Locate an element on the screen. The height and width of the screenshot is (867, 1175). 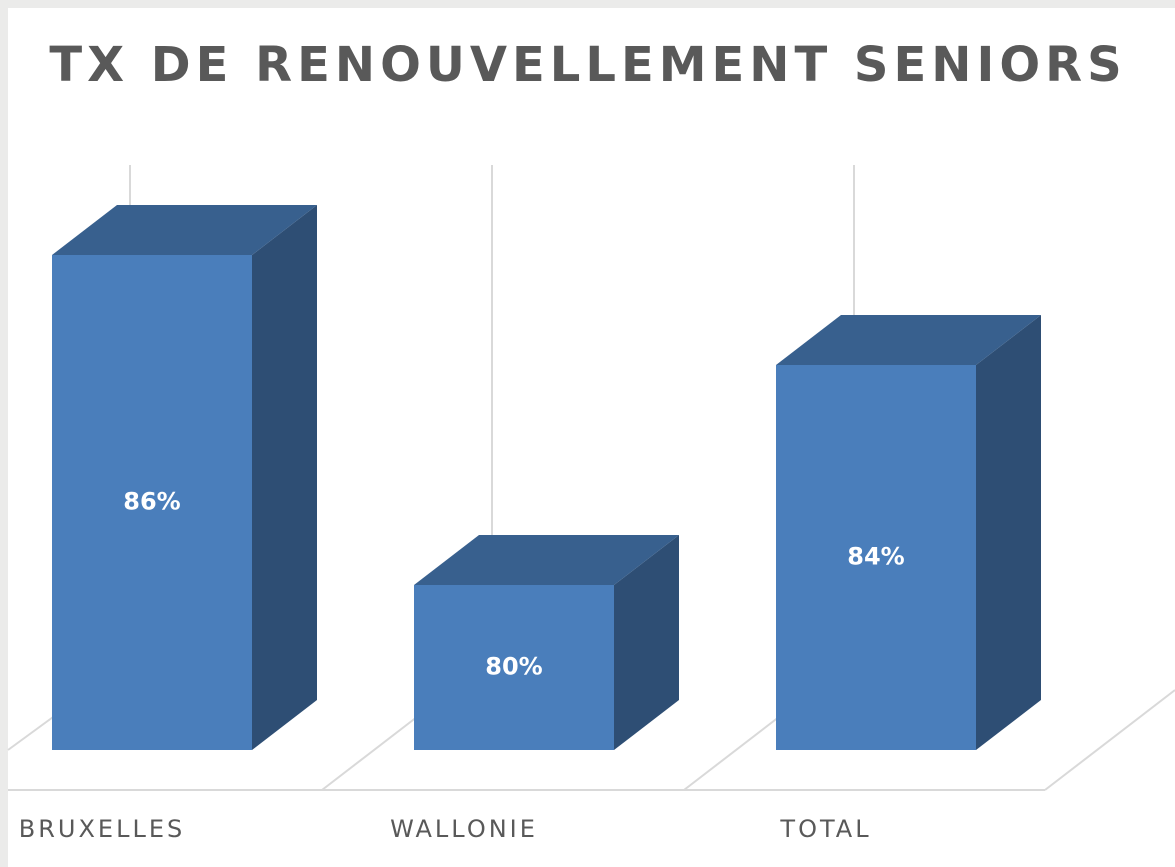
x-tick-label: BRUXELLES is located at coordinates (102, 829).